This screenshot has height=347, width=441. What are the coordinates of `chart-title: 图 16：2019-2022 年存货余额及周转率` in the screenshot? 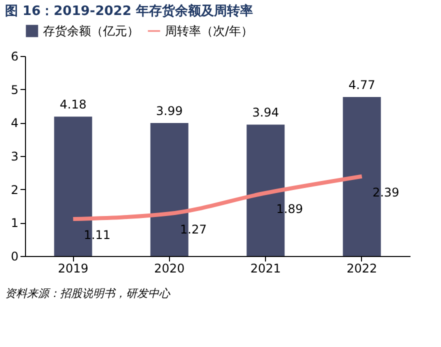 It's located at (129, 11).